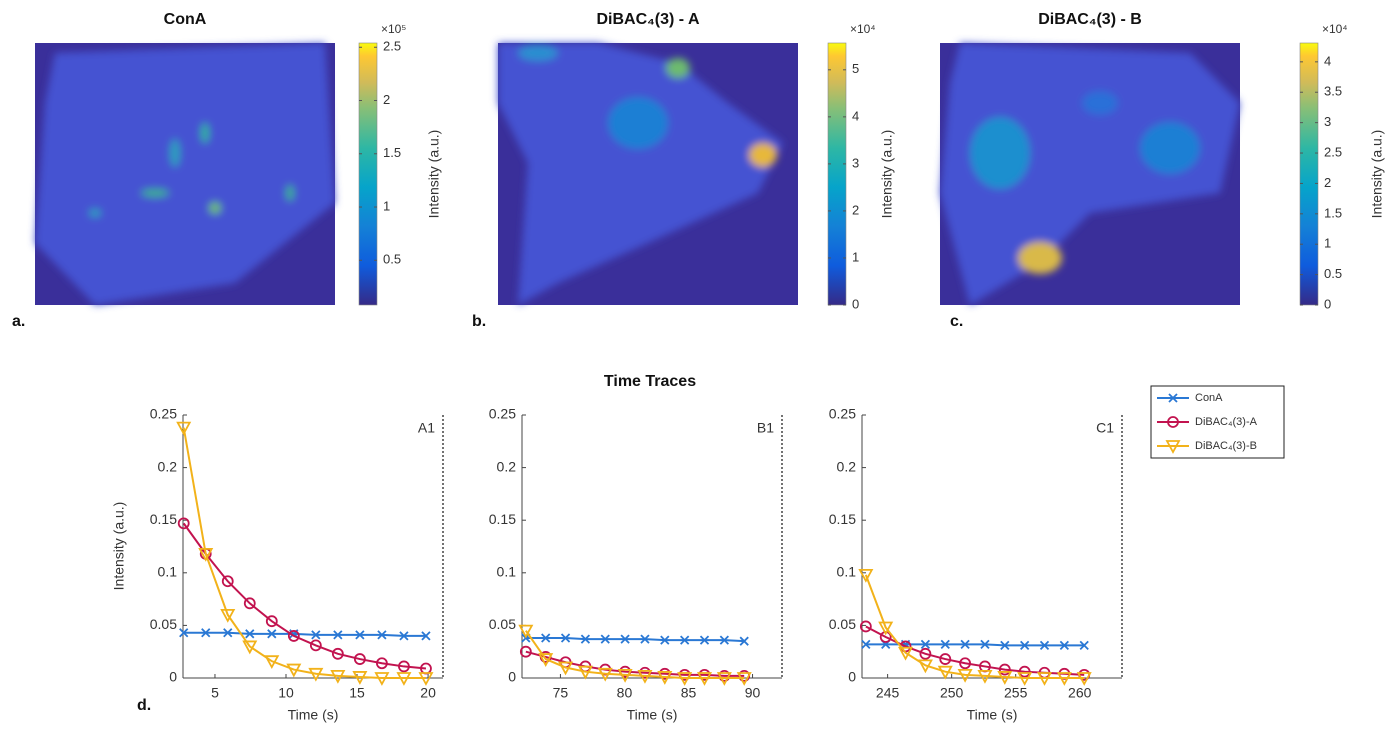 Image resolution: width=1400 pixels, height=734 pixels. What do you see at coordinates (956, 321) in the screenshot?
I see `panel-label: c.` at bounding box center [956, 321].